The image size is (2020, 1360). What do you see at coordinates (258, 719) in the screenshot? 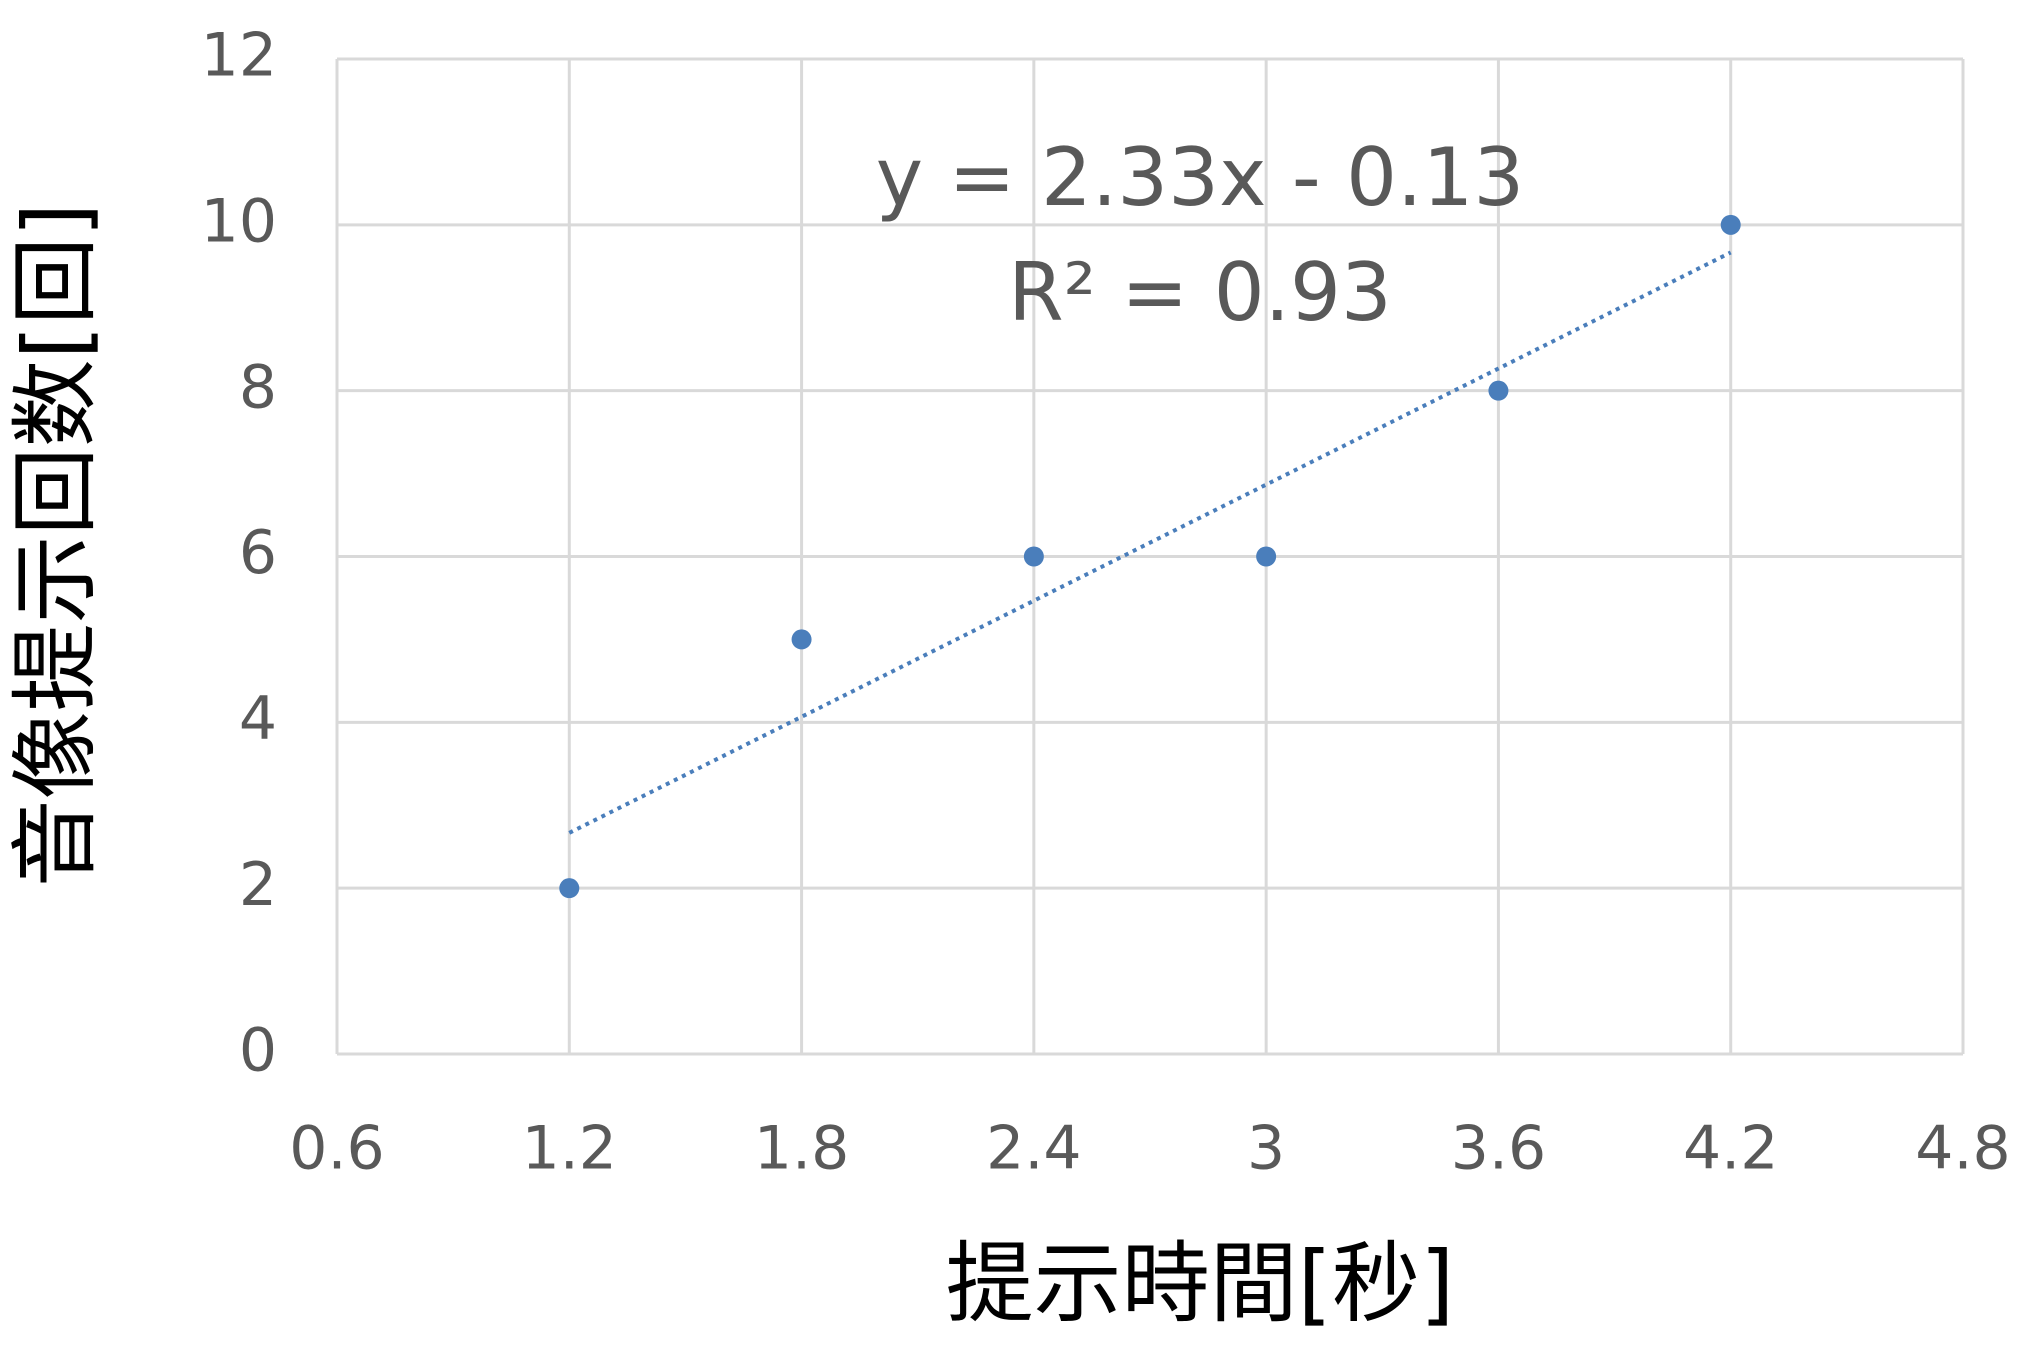
I see `y-tick-label: 4` at bounding box center [258, 719].